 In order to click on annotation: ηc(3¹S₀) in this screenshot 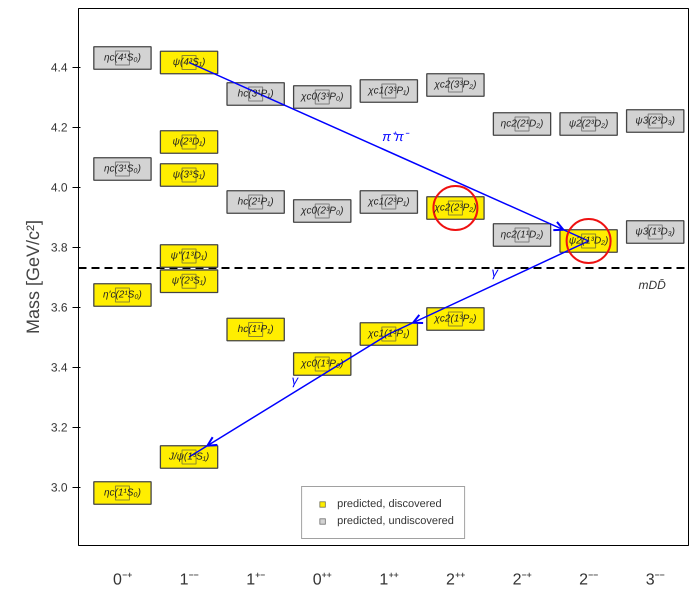, I will do `click(122, 169)`.